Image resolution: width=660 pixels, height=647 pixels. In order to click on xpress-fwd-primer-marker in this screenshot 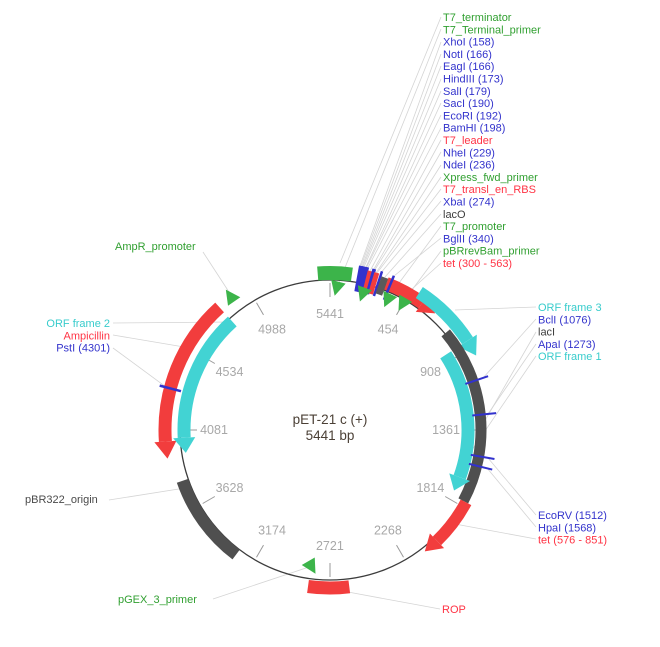, I will do `click(364, 293)`.